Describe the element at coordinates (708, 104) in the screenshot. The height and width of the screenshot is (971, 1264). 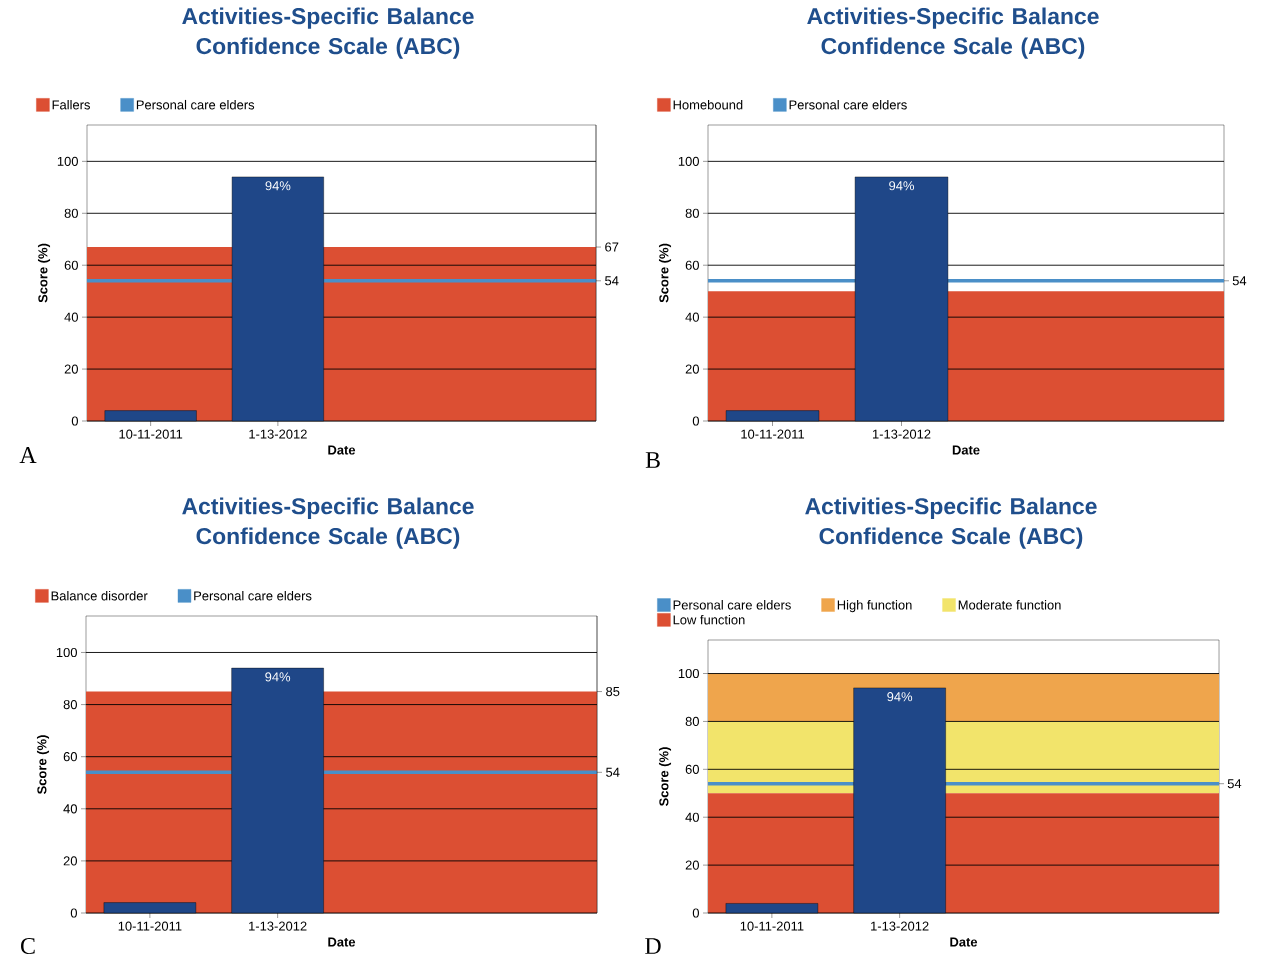
I see `legend-label: Homebound` at that location.